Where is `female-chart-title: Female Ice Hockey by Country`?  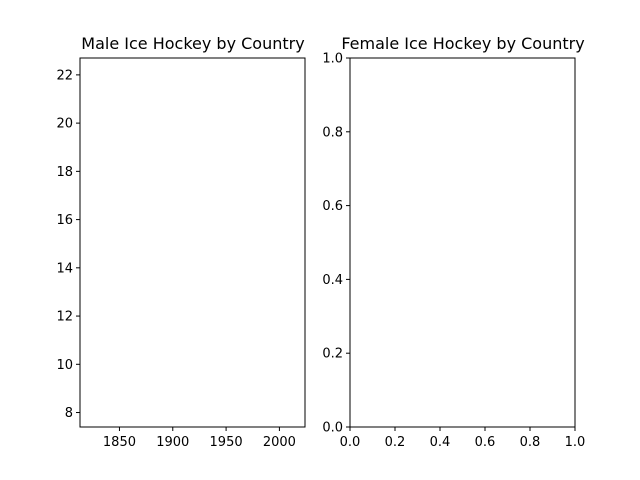
female-chart-title: Female Ice Hockey by Country is located at coordinates (462, 43).